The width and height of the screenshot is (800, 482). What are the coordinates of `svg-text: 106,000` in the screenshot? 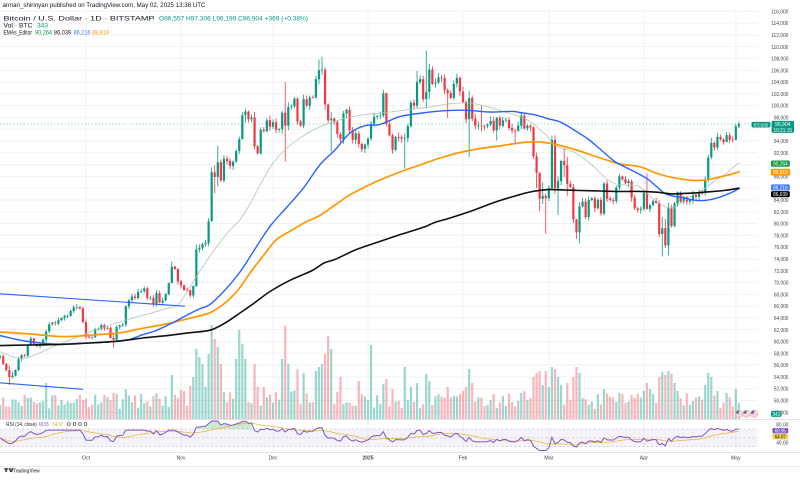 It's located at (779, 71).